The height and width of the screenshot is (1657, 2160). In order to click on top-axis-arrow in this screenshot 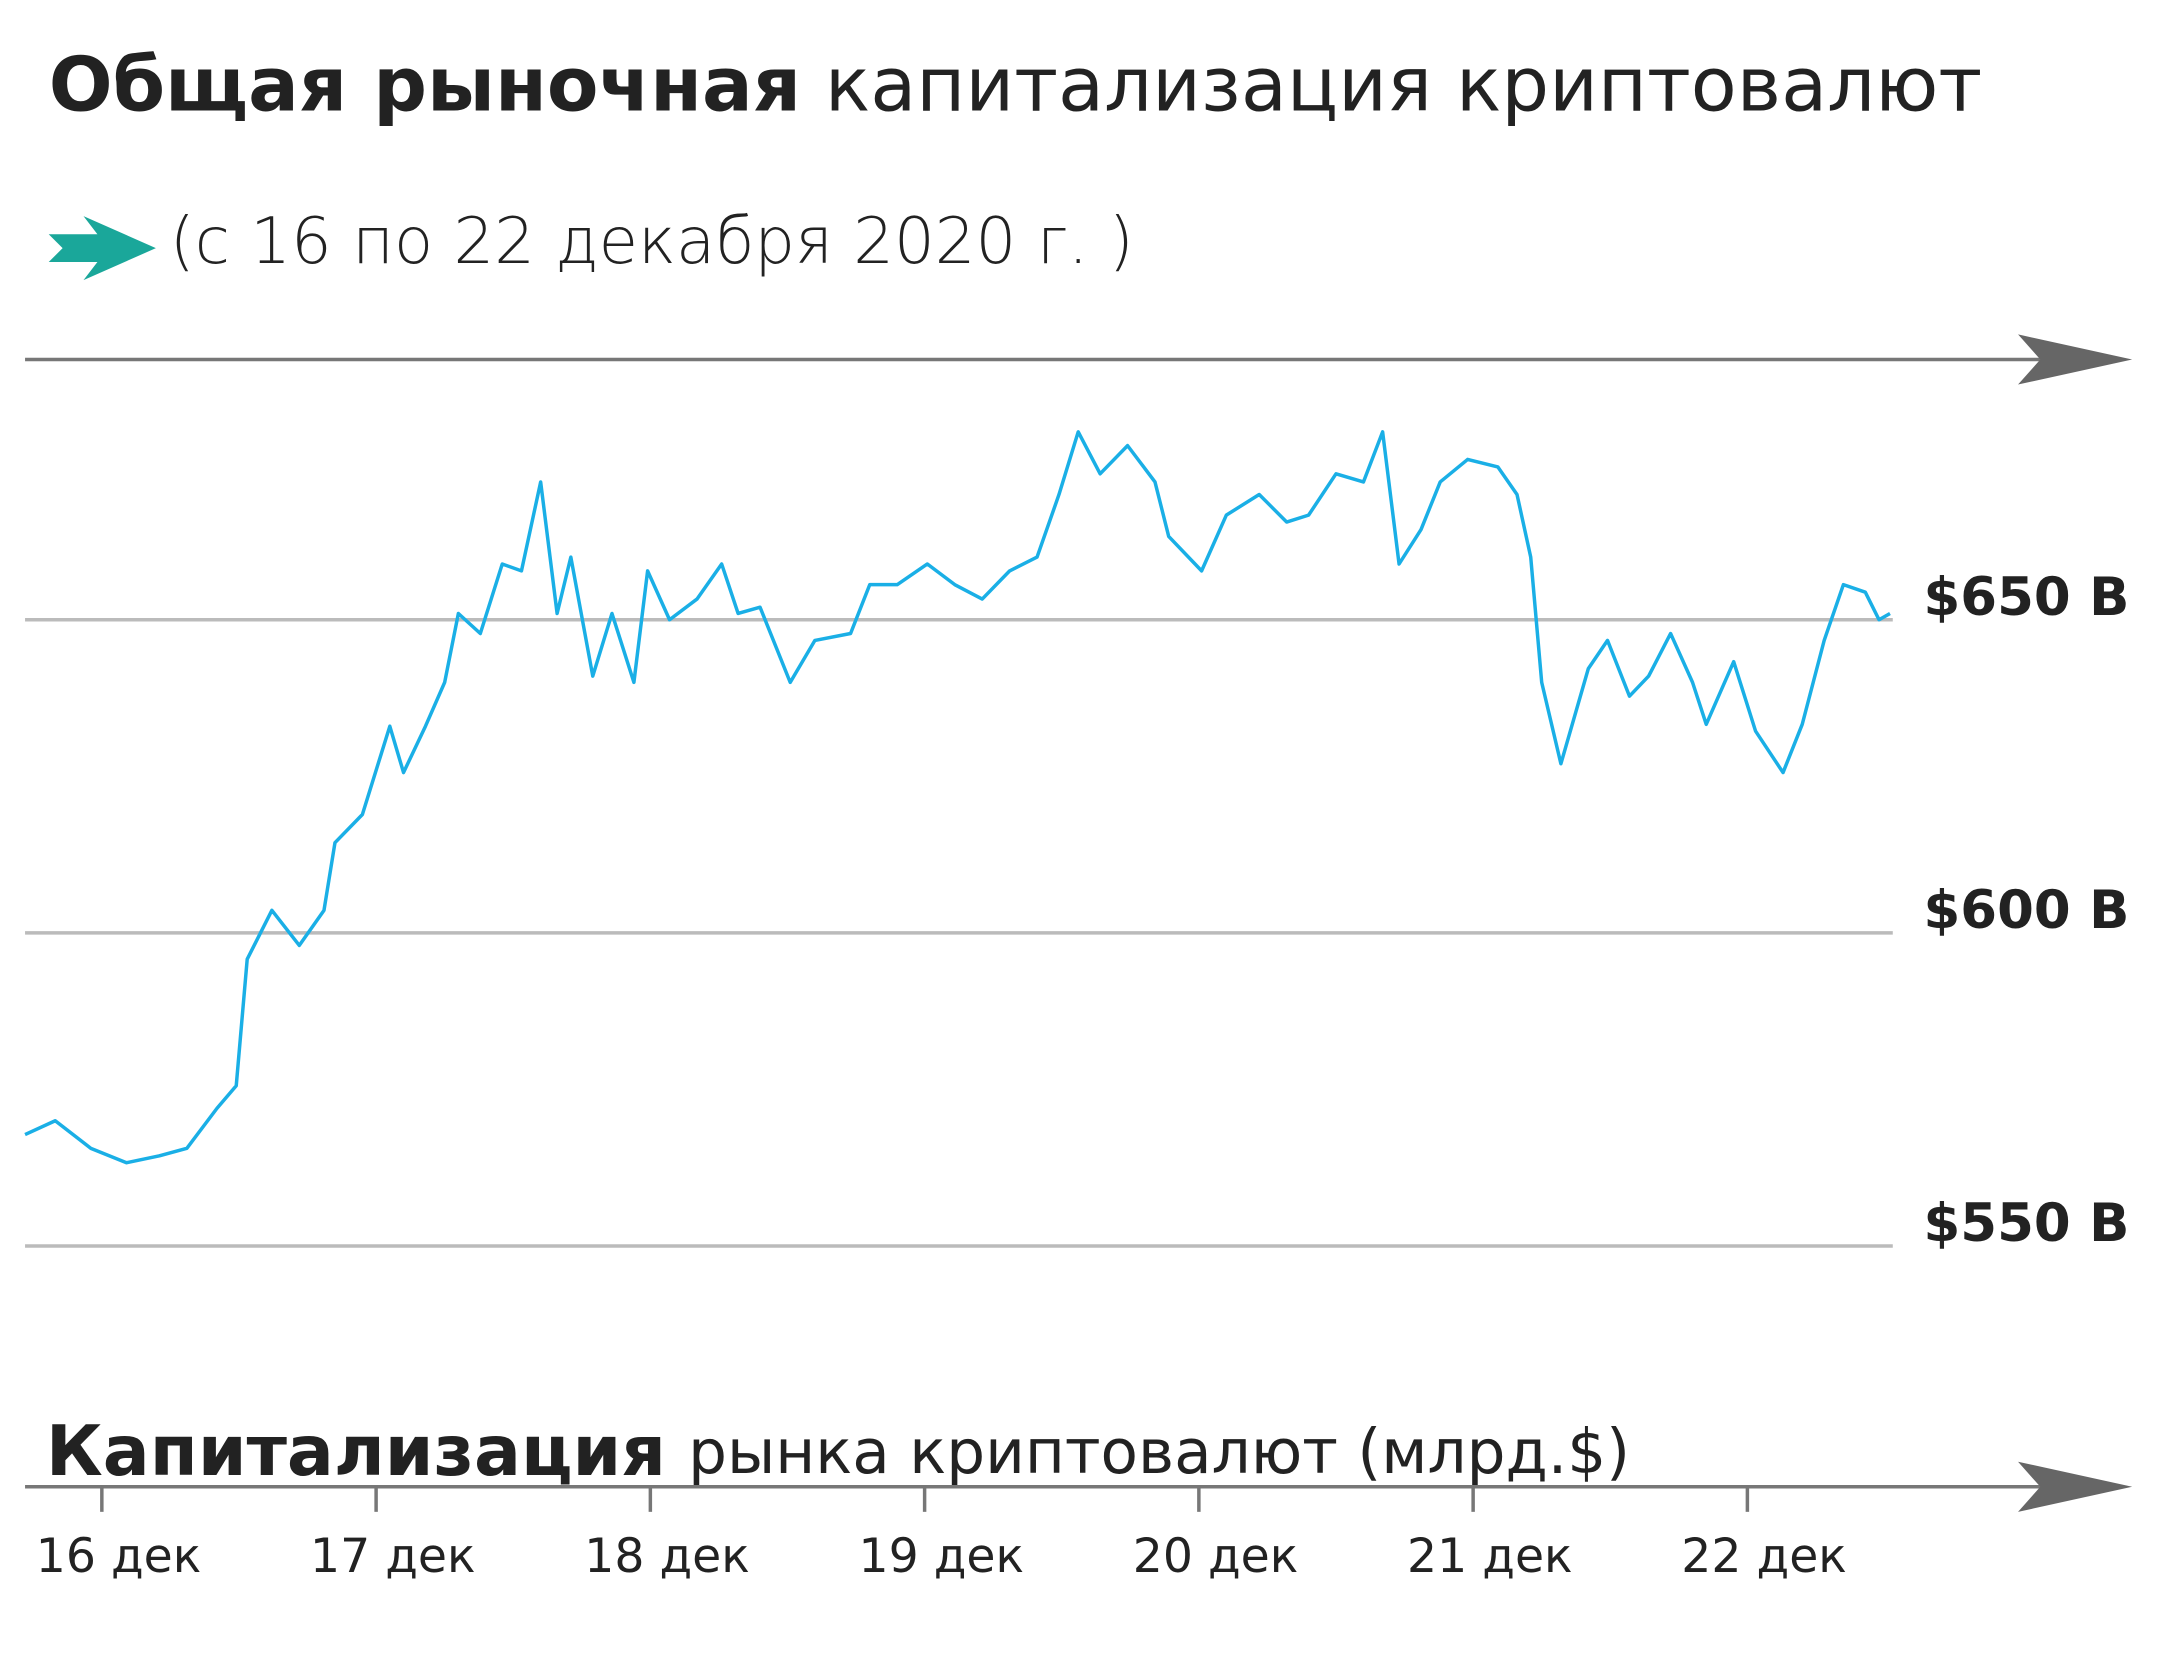, I will do `click(2075, 359)`.